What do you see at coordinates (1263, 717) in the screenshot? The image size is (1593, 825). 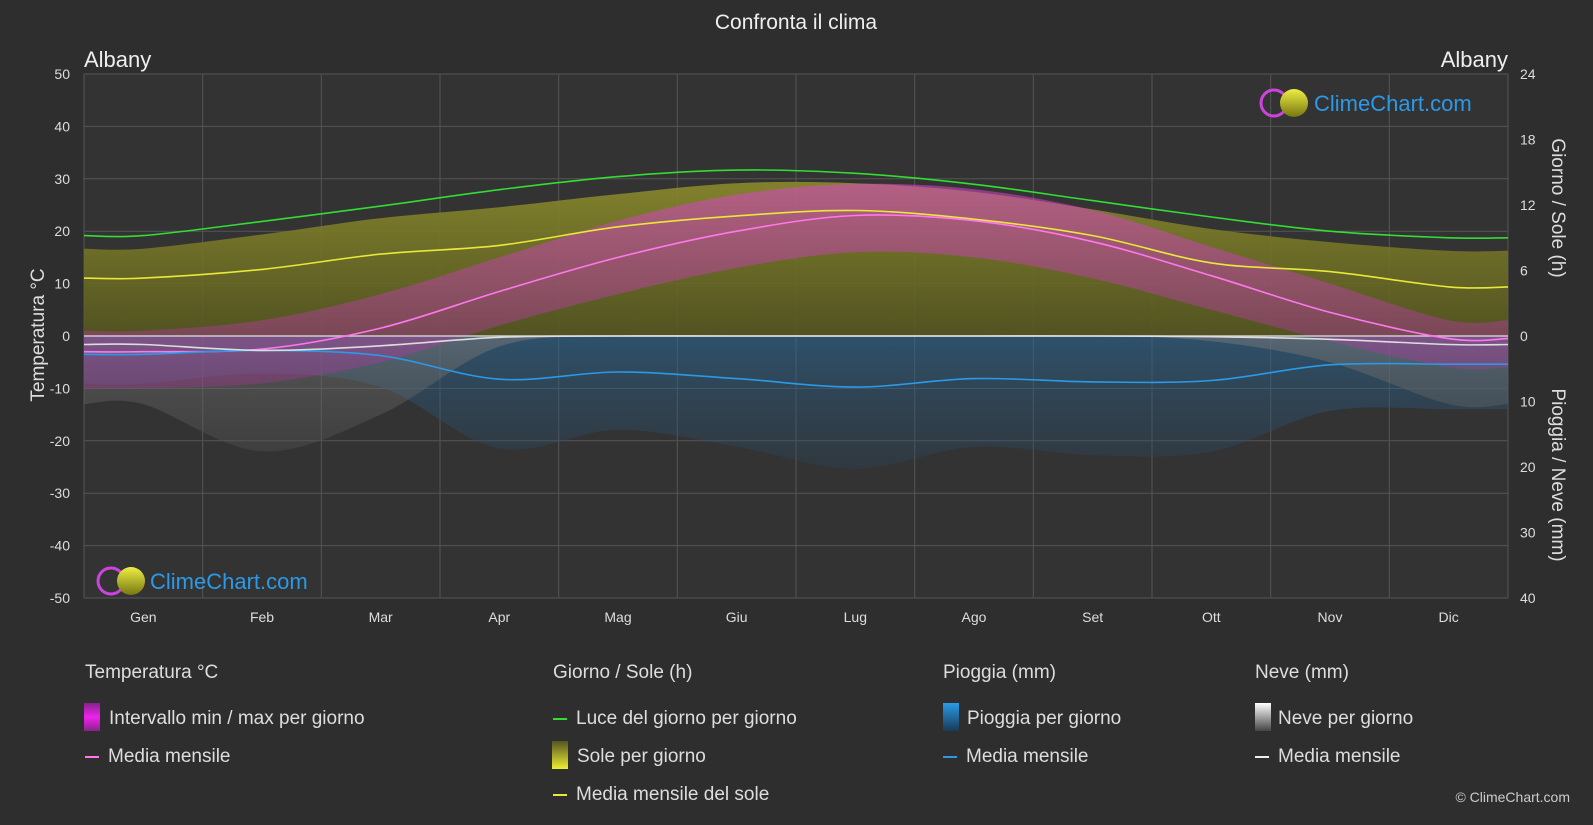 I see `legend-swatch-snow` at bounding box center [1263, 717].